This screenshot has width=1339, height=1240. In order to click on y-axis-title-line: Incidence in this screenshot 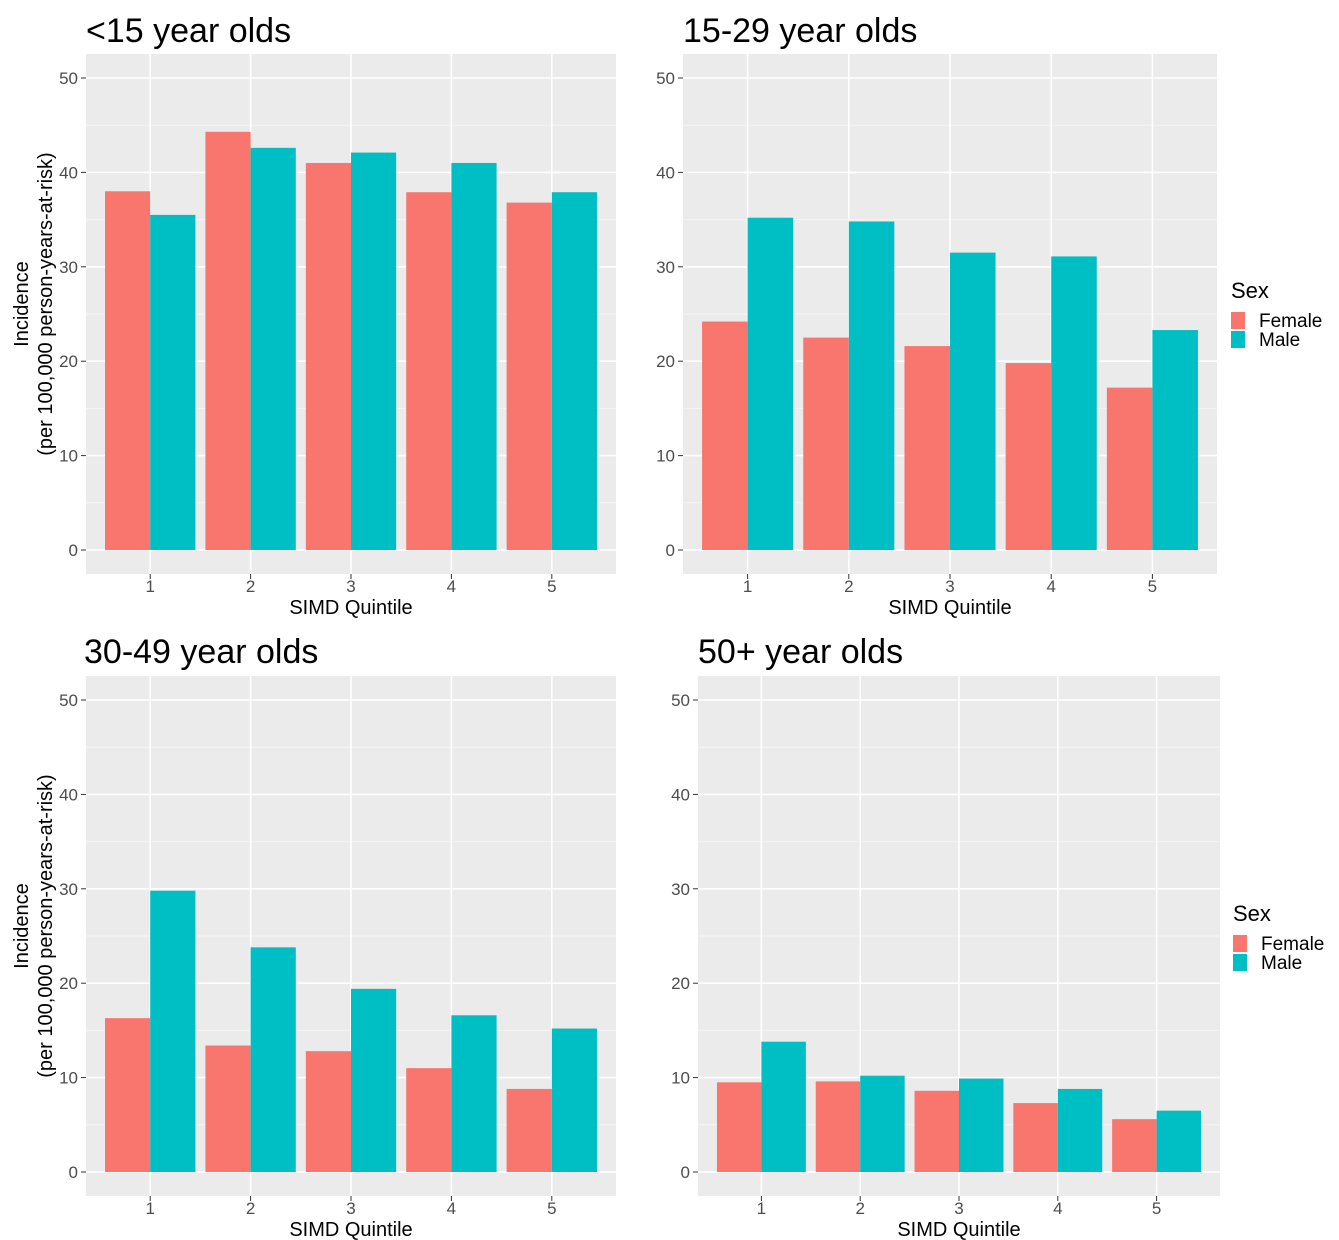, I will do `click(22, 926)`.